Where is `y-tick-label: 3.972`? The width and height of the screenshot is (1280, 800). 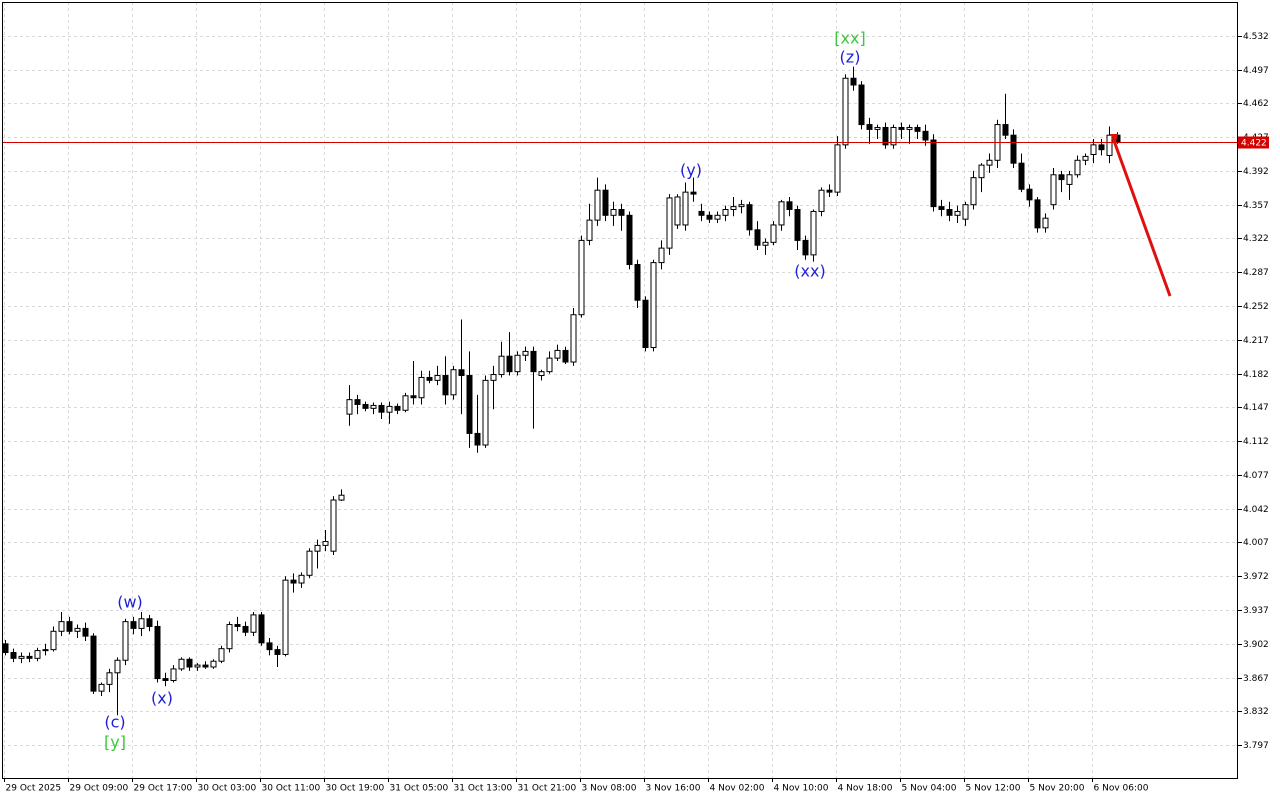
y-tick-label: 3.972 is located at coordinates (1256, 577).